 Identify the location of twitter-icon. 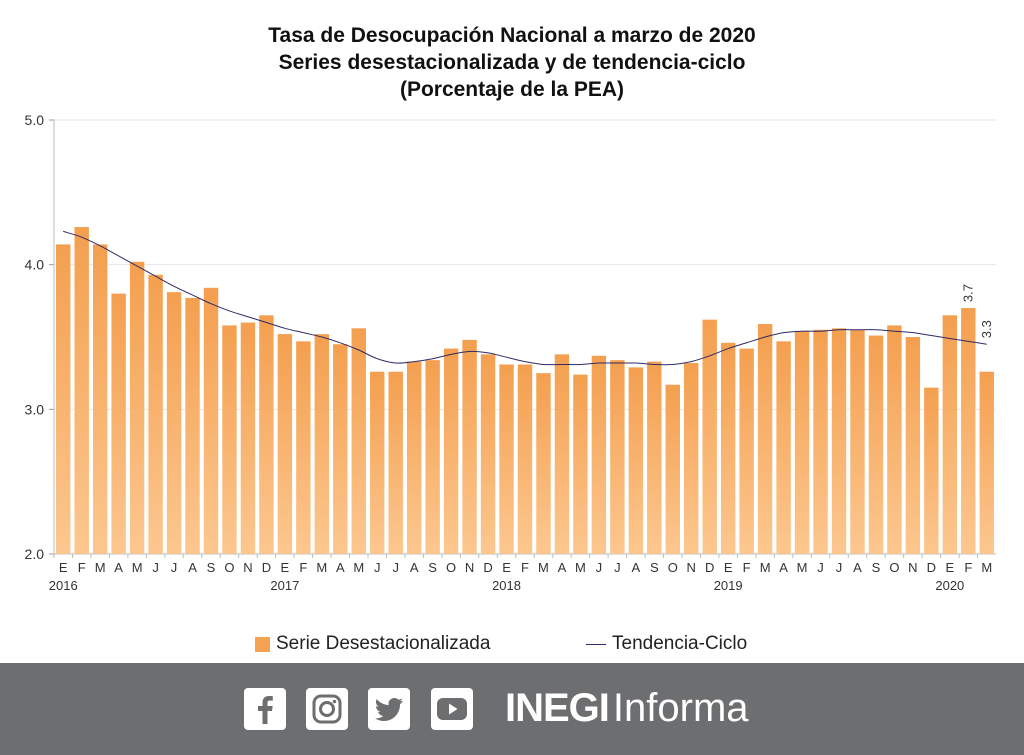
(389, 709).